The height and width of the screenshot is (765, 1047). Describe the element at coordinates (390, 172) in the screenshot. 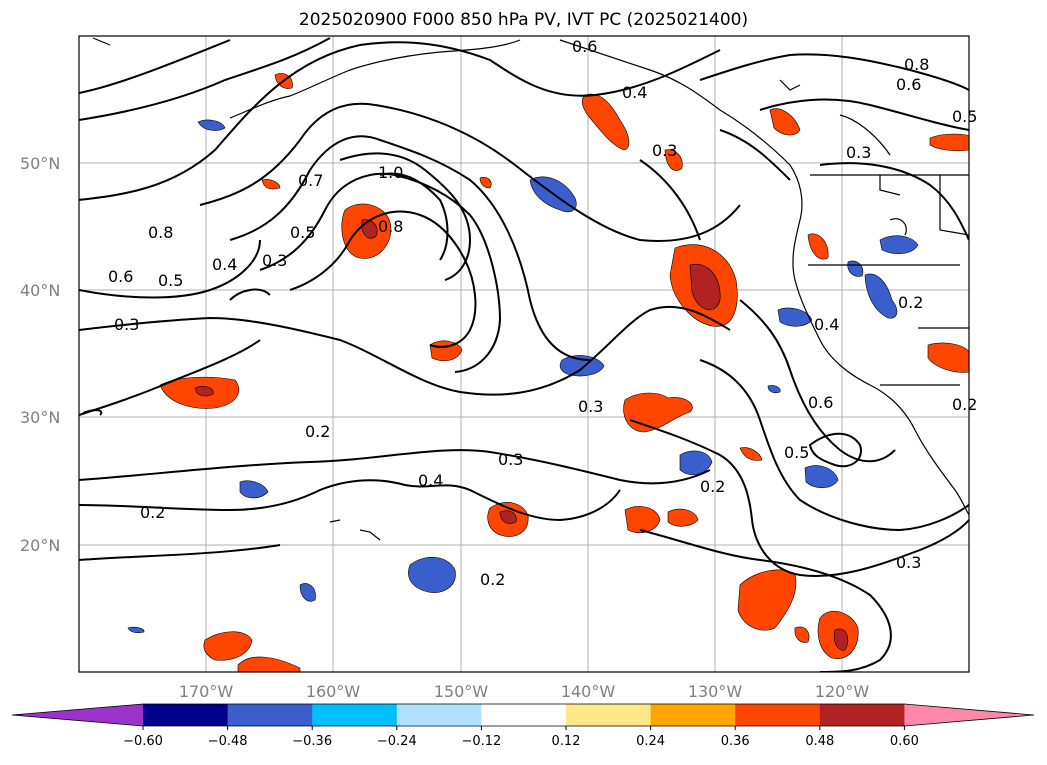

I see `contour-label: 1.0` at that location.